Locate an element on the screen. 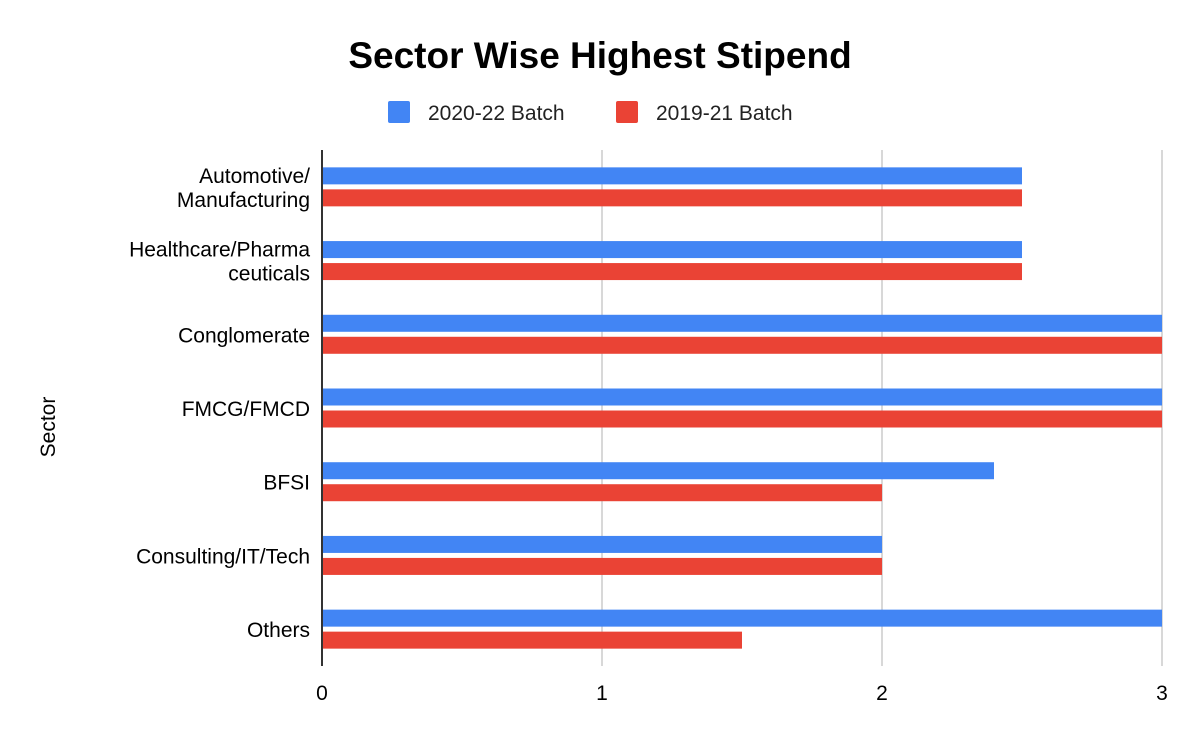 The width and height of the screenshot is (1200, 742). category-label: Automotive/ is located at coordinates (254, 176).